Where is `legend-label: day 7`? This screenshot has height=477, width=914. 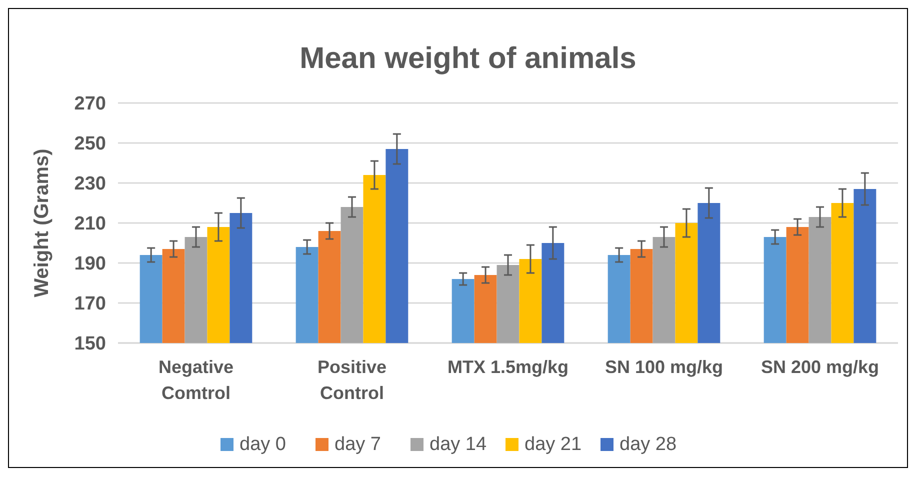
legend-label: day 7 is located at coordinates (357, 444).